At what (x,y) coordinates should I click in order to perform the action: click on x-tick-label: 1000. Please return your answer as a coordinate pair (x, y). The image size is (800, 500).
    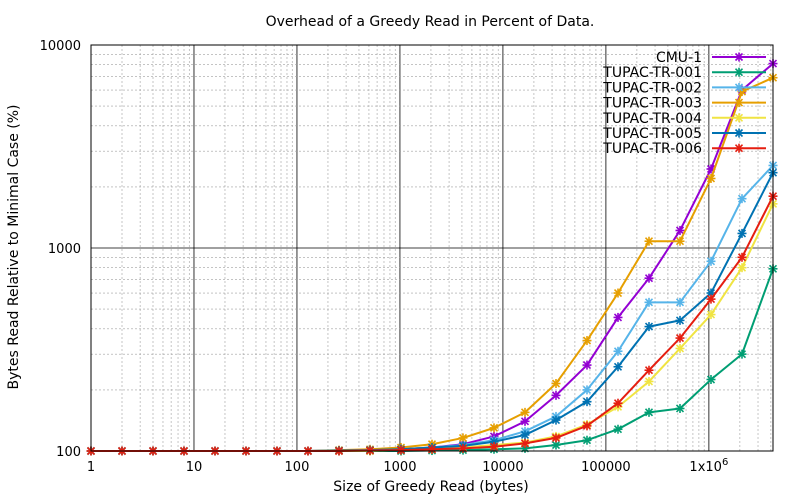
    Looking at the image, I should click on (399, 467).